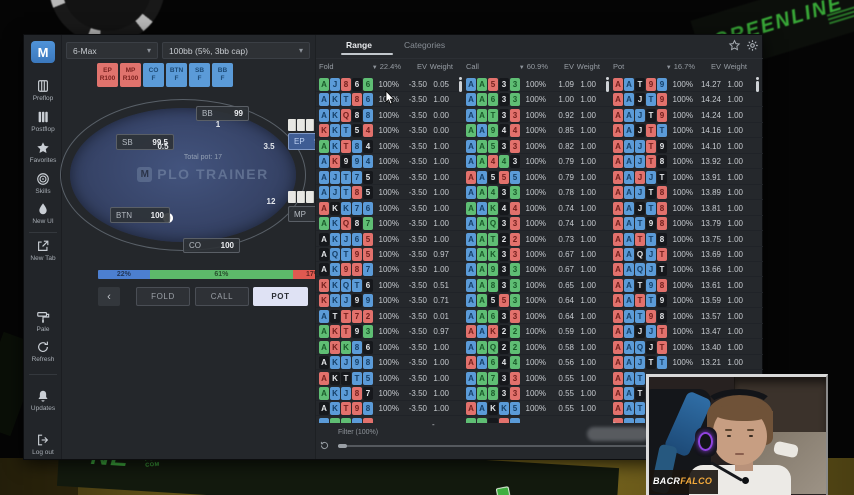 This screenshot has height=495, width=854. Describe the element at coordinates (472, 66) in the screenshot. I see `column-header: Call` at that location.